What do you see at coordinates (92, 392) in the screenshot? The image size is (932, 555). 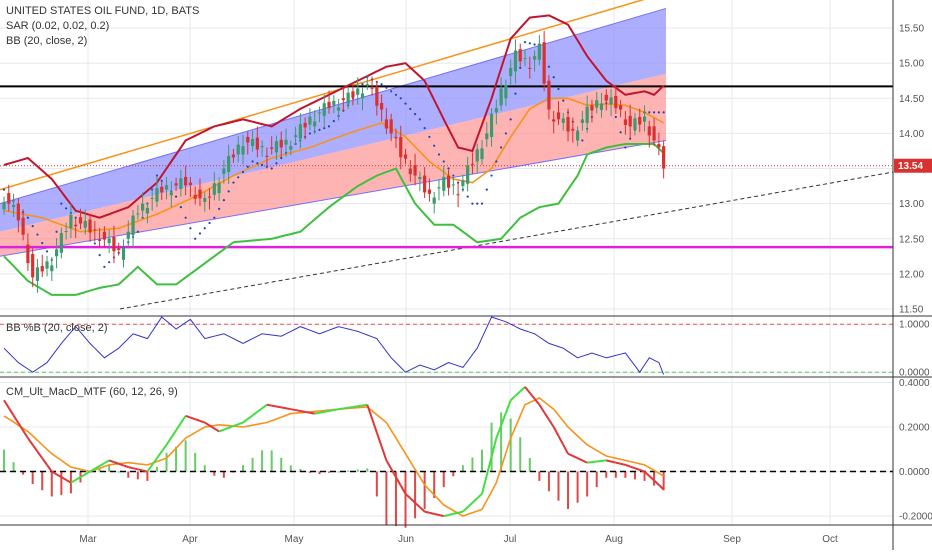 I see `macd-pane-title: CM_Ult_MacD_MTF (60, 12, 26, 9)` at bounding box center [92, 392].